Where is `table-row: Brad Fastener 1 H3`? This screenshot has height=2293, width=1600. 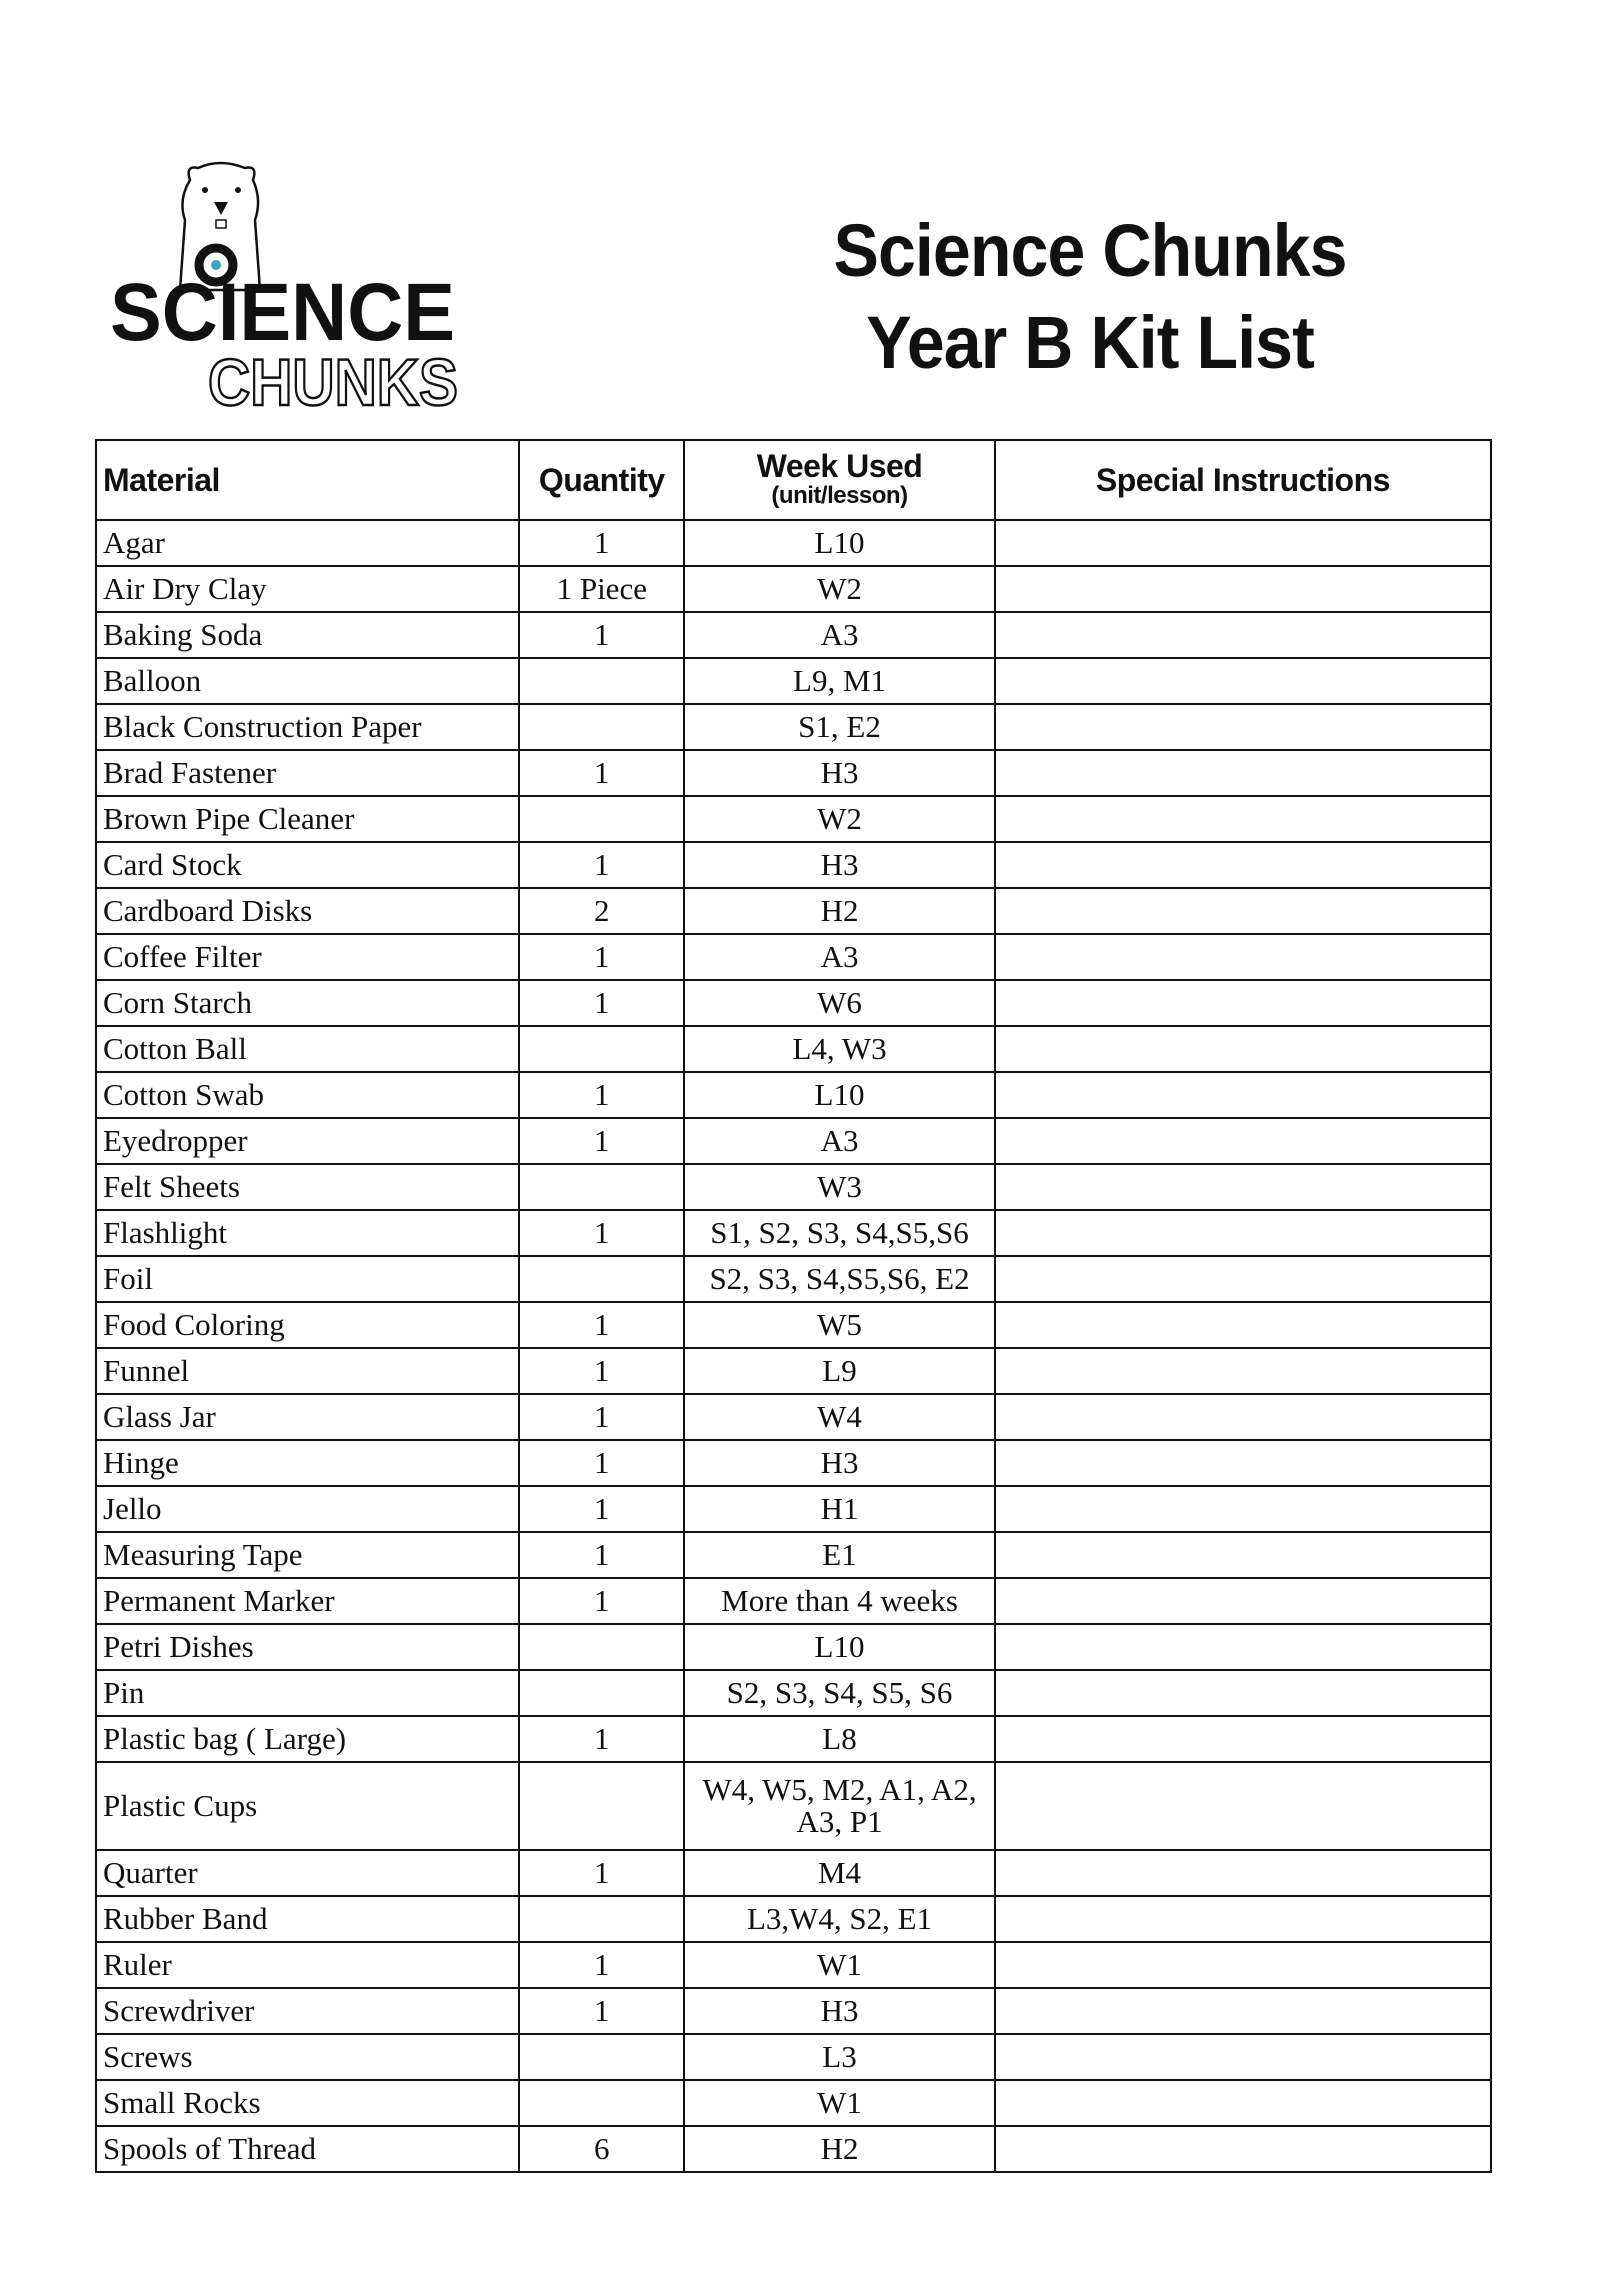
table-row: Brad Fastener 1 H3 is located at coordinates (793, 773).